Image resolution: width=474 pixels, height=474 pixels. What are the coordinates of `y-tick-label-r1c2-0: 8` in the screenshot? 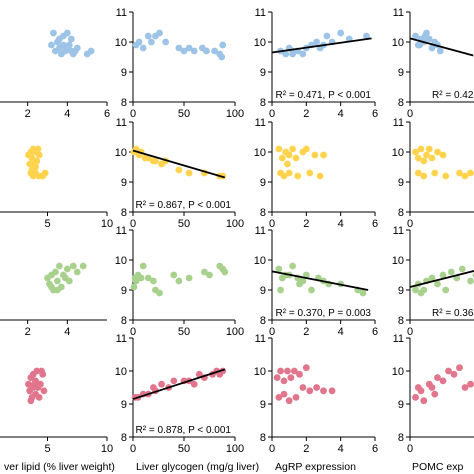 It's located at (263, 213).